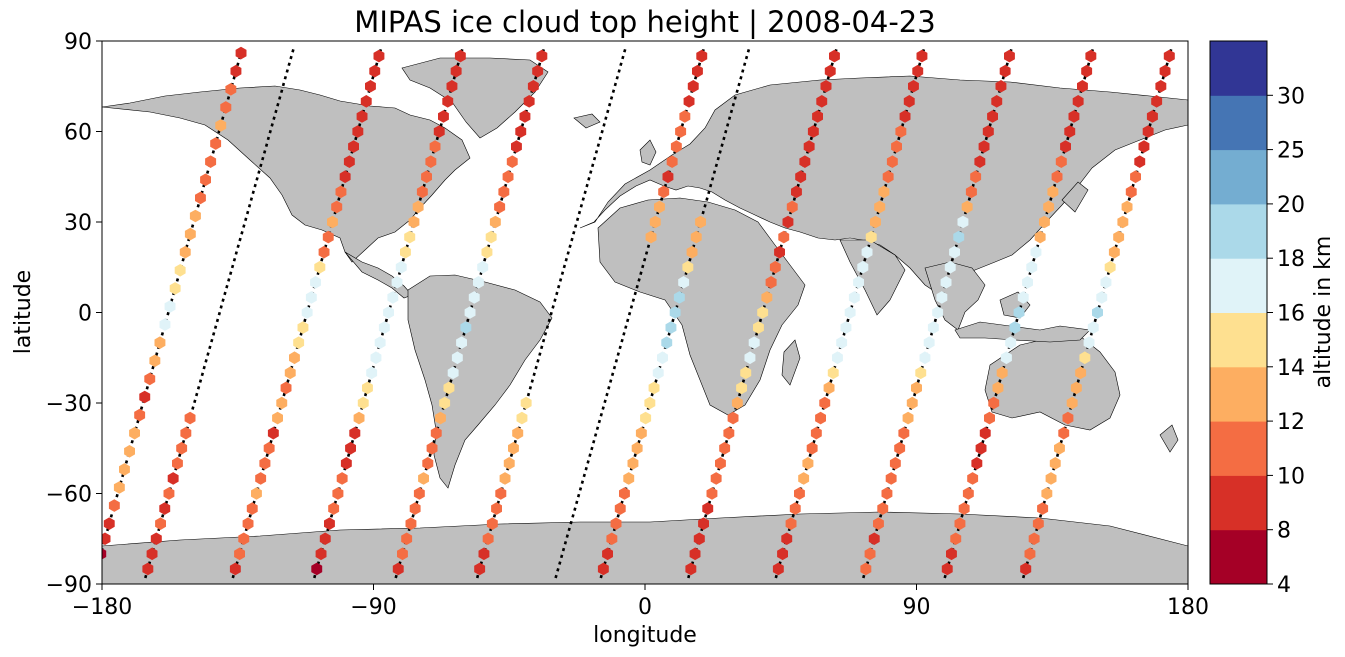 This screenshot has width=1345, height=657. I want to click on y-tick-label: 0, so click(85, 314).